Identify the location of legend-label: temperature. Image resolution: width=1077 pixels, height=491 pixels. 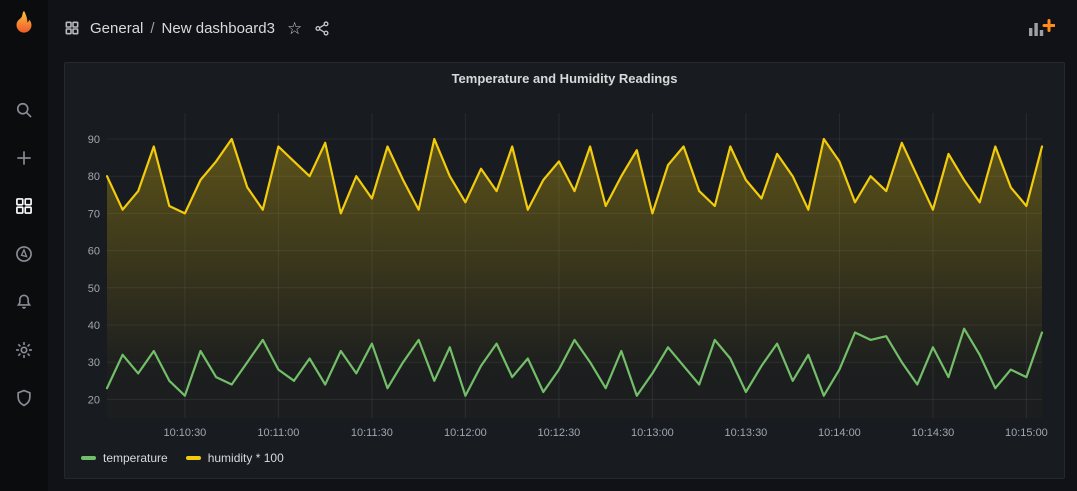
(135, 458).